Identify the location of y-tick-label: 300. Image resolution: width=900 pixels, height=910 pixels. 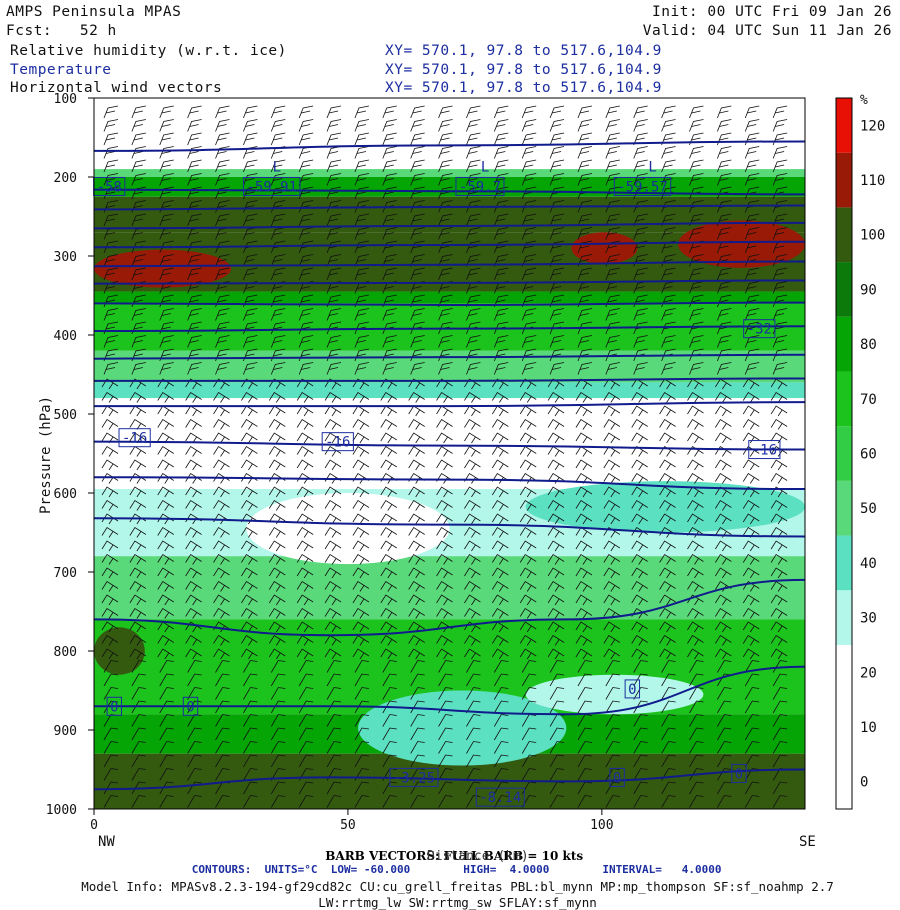
(65, 257).